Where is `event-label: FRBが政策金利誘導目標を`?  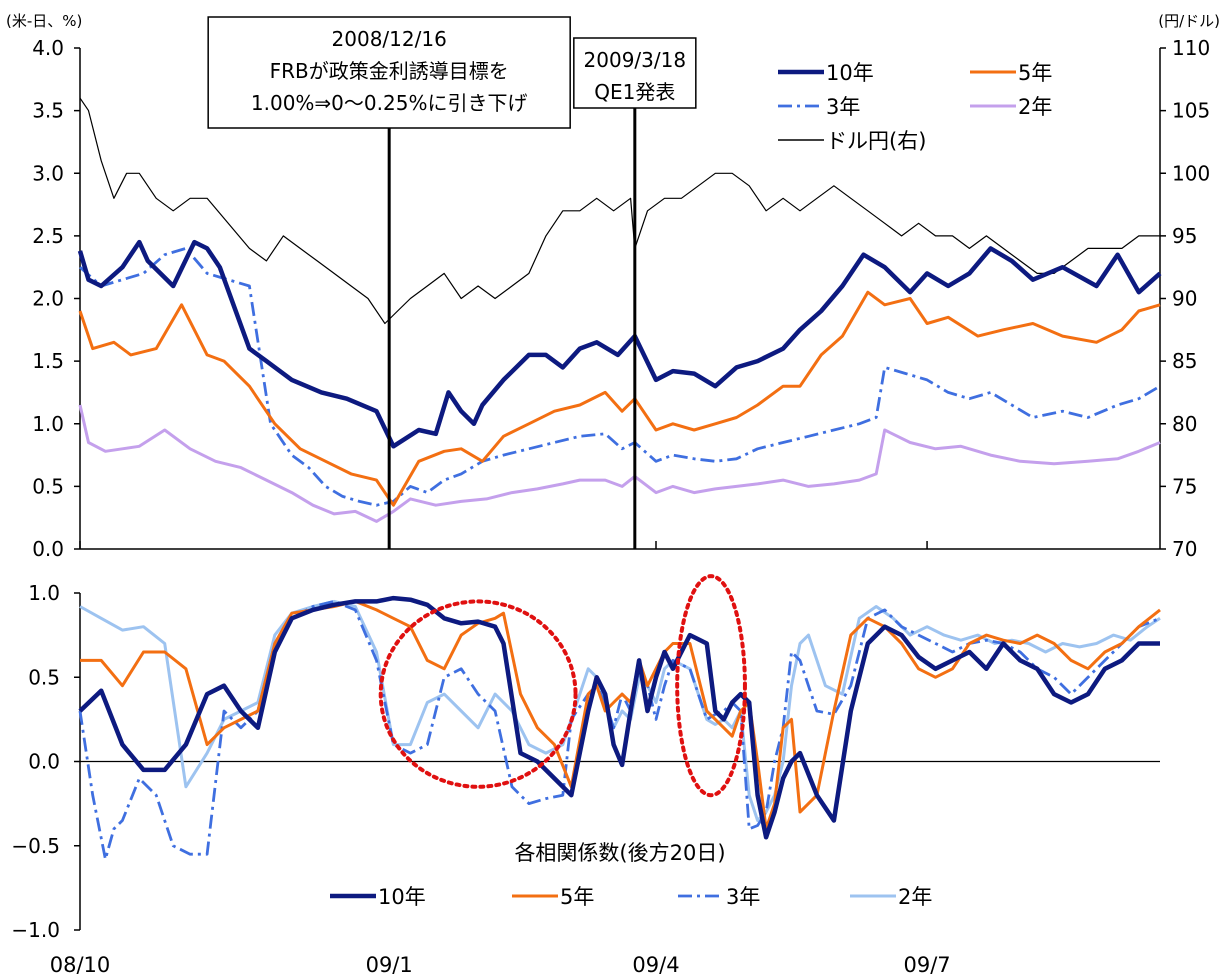 event-label: FRBが政策金利誘導目標を is located at coordinates (389, 71).